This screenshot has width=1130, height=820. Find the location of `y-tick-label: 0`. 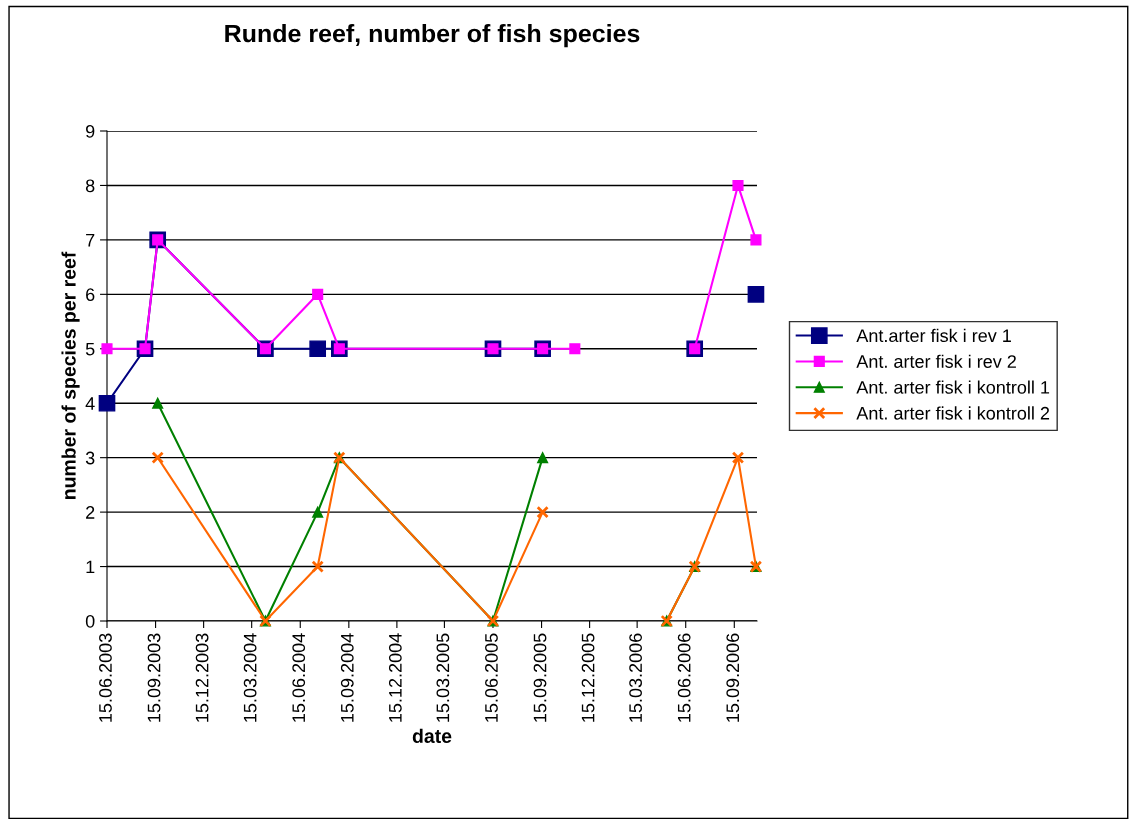

y-tick-label: 0 is located at coordinates (90, 621).